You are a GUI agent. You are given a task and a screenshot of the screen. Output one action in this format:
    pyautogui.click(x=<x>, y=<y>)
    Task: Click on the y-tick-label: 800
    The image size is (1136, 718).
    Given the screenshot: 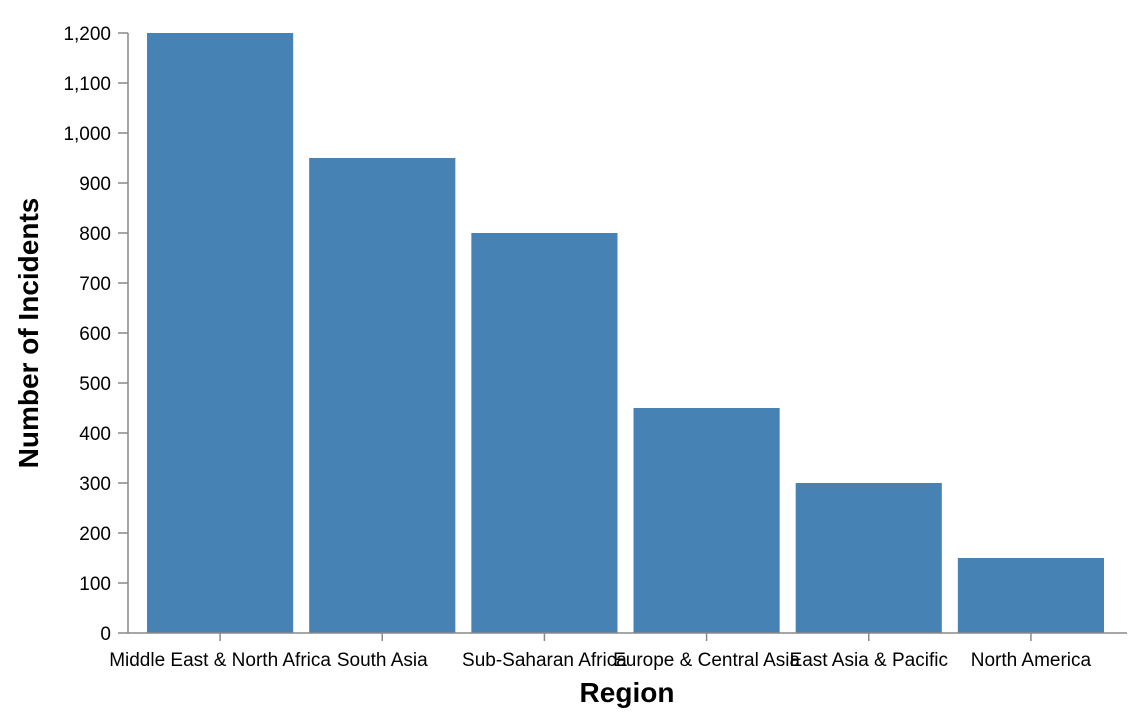 What is the action you would take?
    pyautogui.click(x=95, y=234)
    